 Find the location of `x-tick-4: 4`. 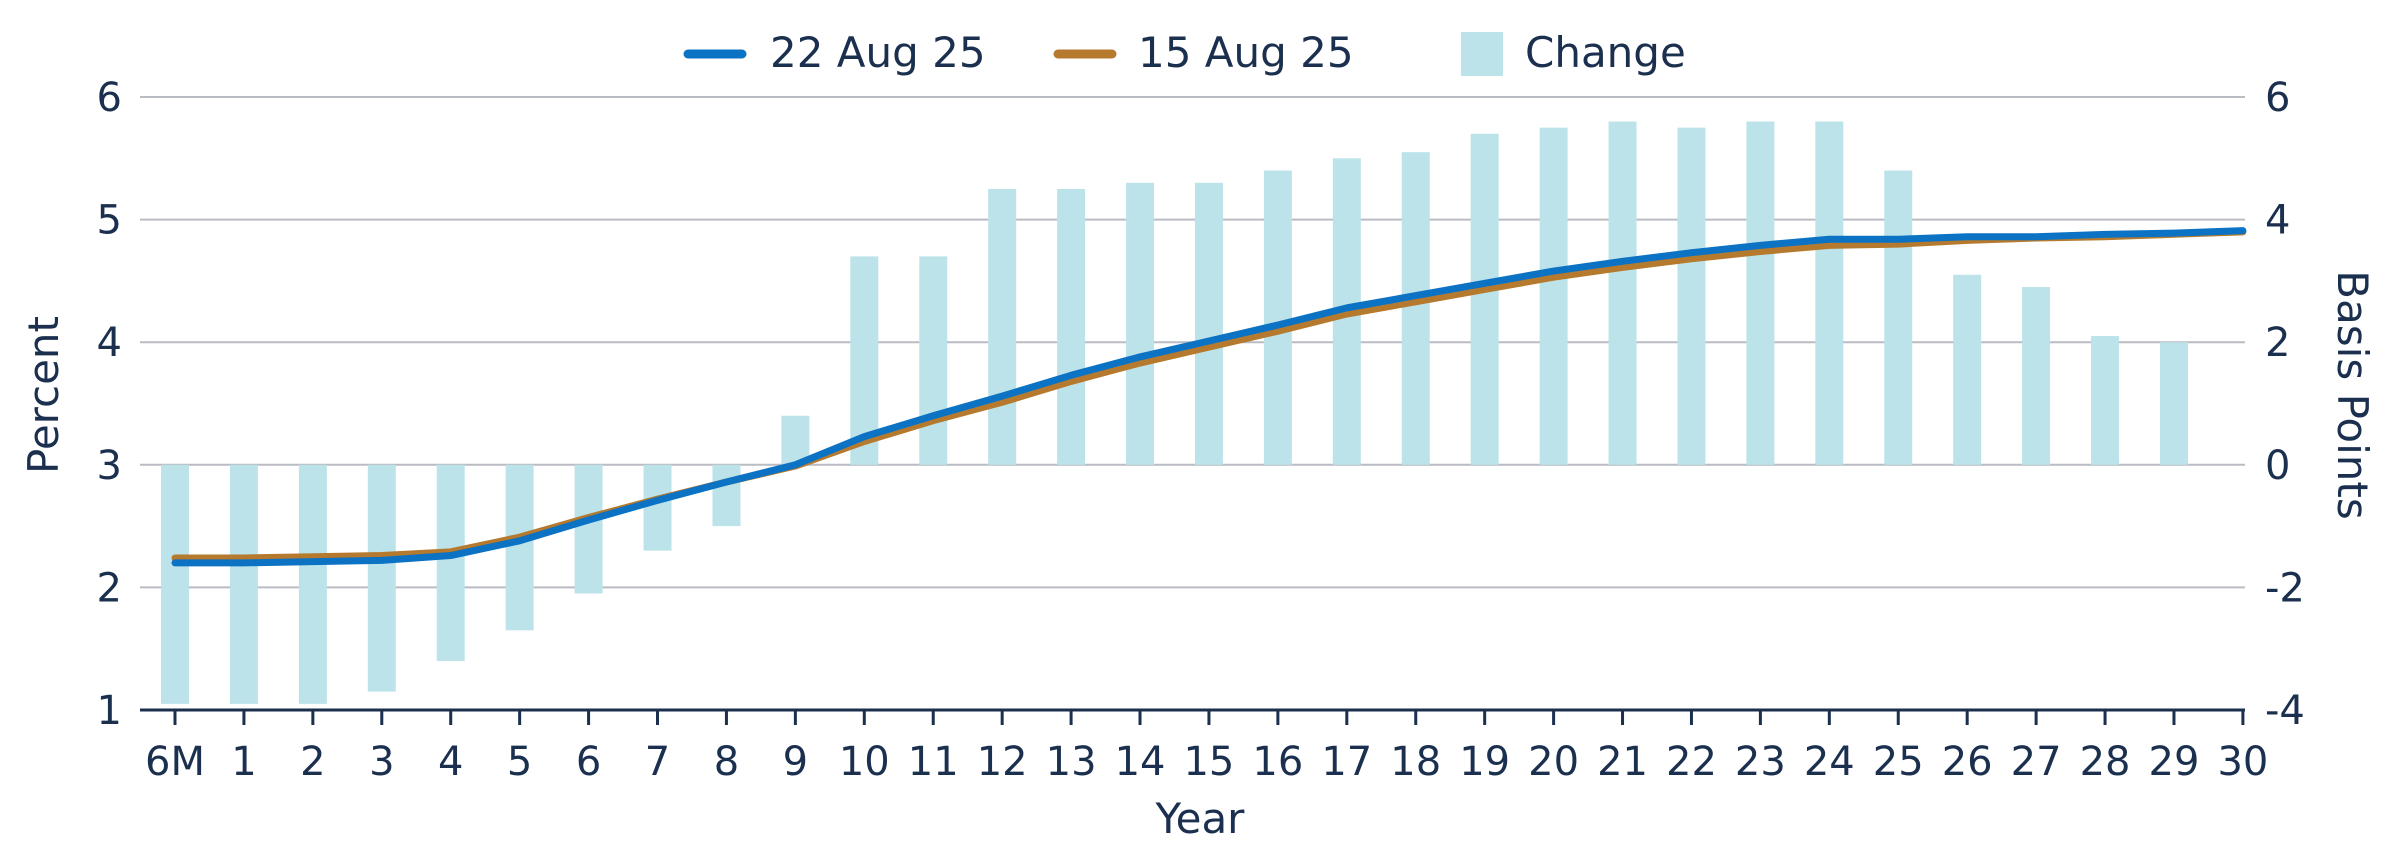

x-tick-4: 4 is located at coordinates (450, 762).